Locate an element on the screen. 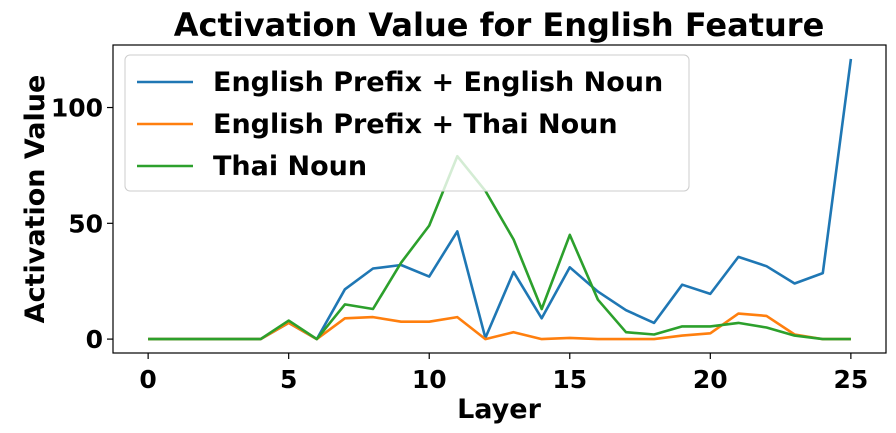  y-tick-label: 100 is located at coordinates (77, 108).